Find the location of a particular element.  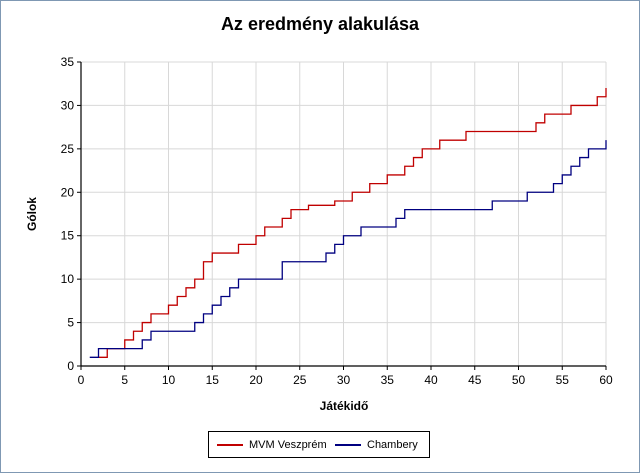

chart-title: Az eredmény alakulása is located at coordinates (320, 24).